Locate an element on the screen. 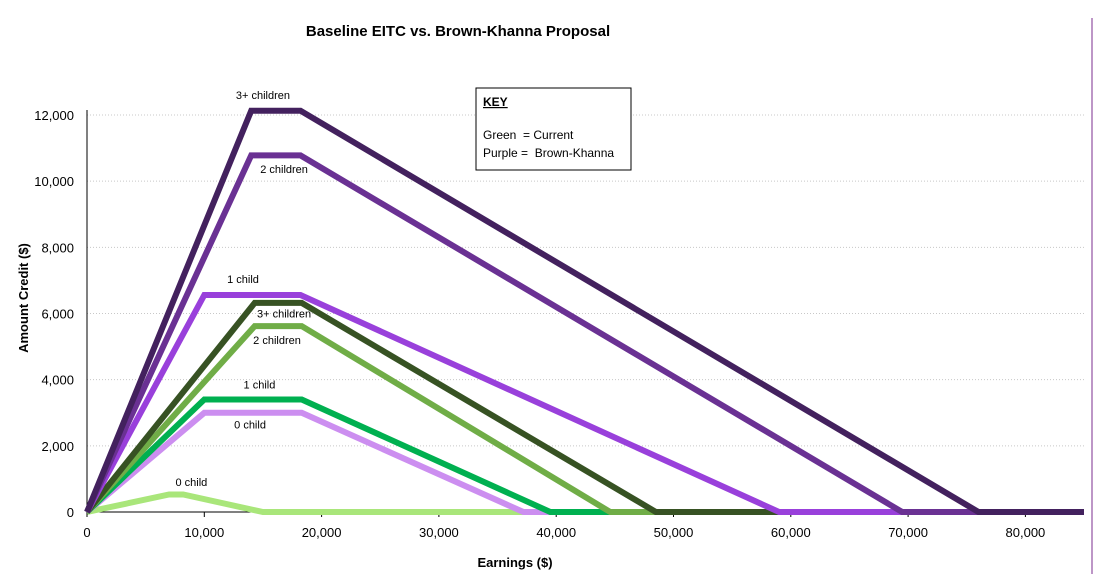  series-label-7: 0 child is located at coordinates (191, 483).